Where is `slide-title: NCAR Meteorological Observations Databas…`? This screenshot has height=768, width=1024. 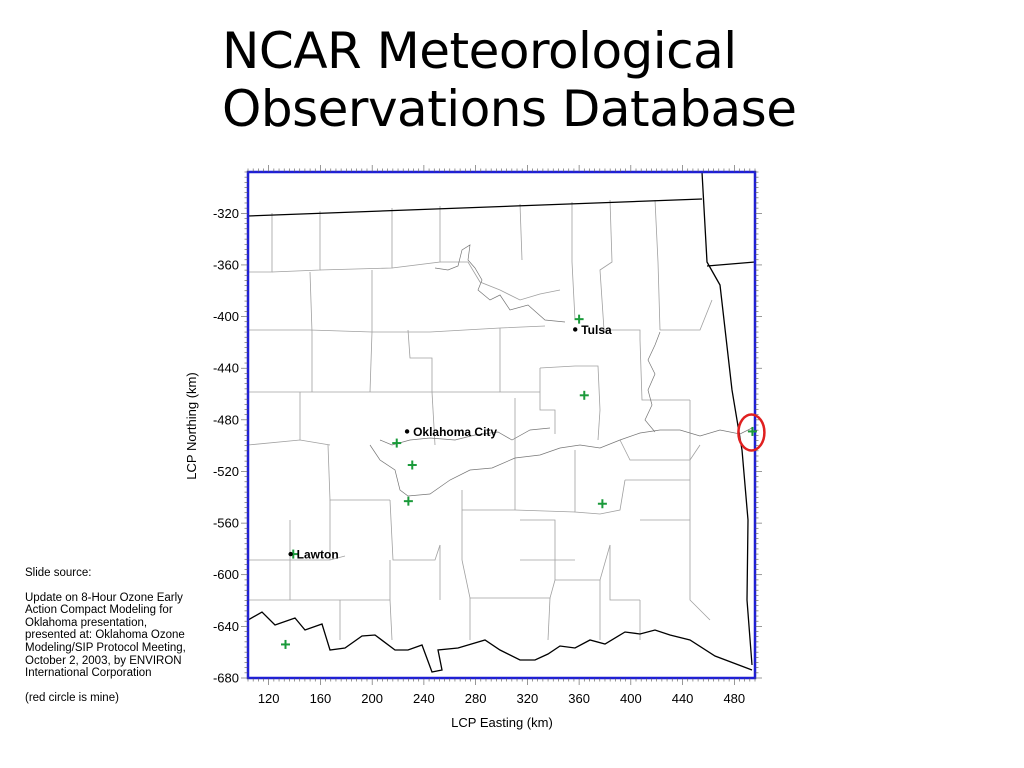 slide-title: NCAR Meteorological Observations Databas… is located at coordinates (612, 80).